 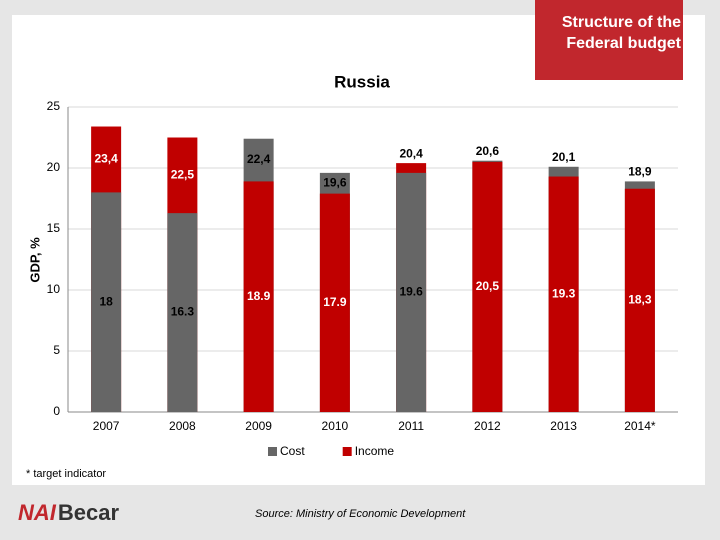 What do you see at coordinates (258, 426) in the screenshot?
I see `x-tick-label: 2009` at bounding box center [258, 426].